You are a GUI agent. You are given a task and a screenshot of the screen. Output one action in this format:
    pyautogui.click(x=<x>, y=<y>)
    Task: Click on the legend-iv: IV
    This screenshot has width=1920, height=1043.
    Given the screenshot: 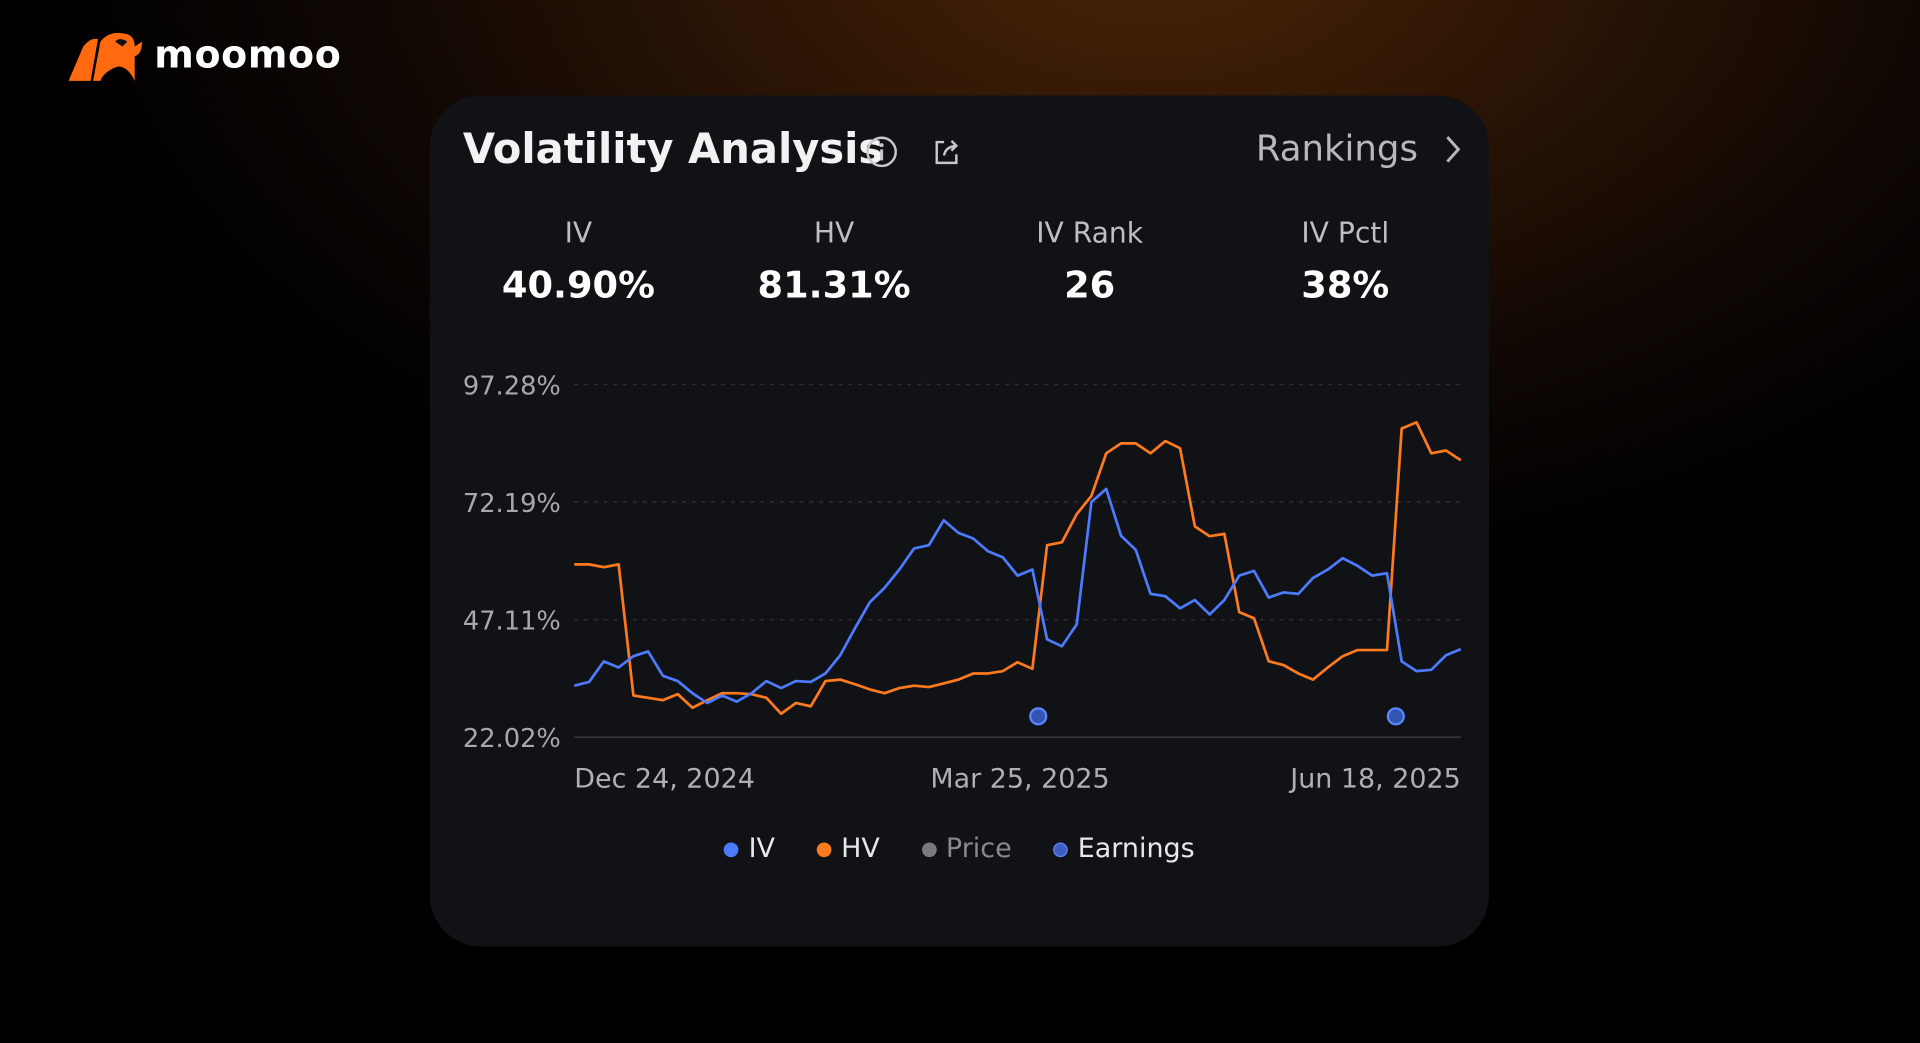 What is the action you would take?
    pyautogui.click(x=749, y=849)
    